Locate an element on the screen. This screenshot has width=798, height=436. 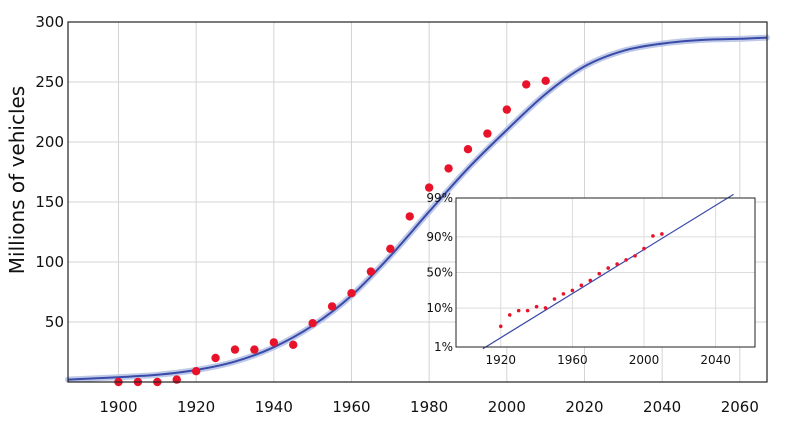
inset-x-ticks: 1920 1960 2000 2040 is located at coordinates (607, 360).